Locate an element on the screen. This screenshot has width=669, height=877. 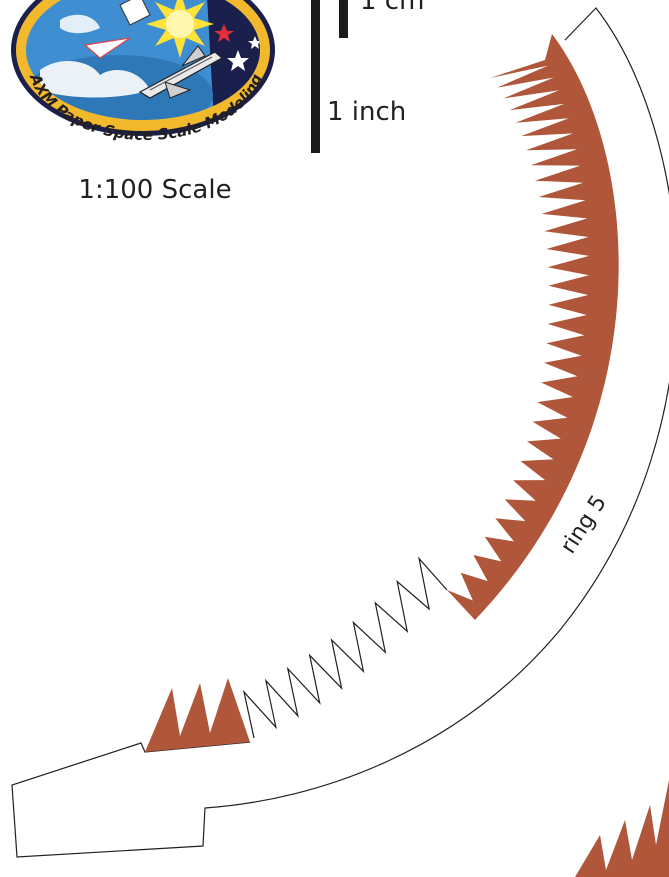
mission-patch-logo: AXM Paper Space Scale Modeling is located at coordinates (143, 72).